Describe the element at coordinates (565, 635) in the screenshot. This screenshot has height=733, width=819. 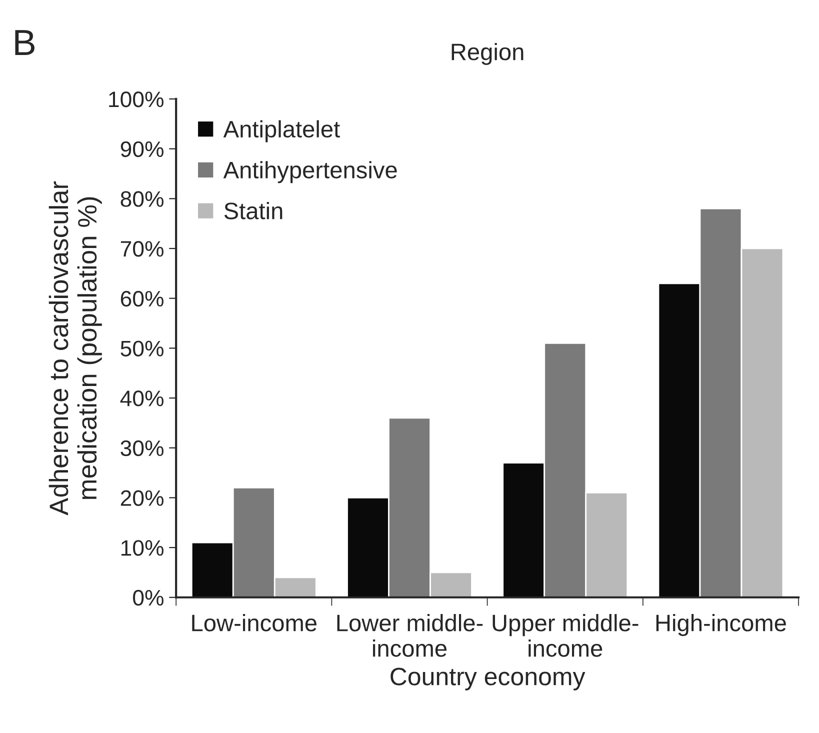
I see `x-tick-label: Upper middle- income` at that location.